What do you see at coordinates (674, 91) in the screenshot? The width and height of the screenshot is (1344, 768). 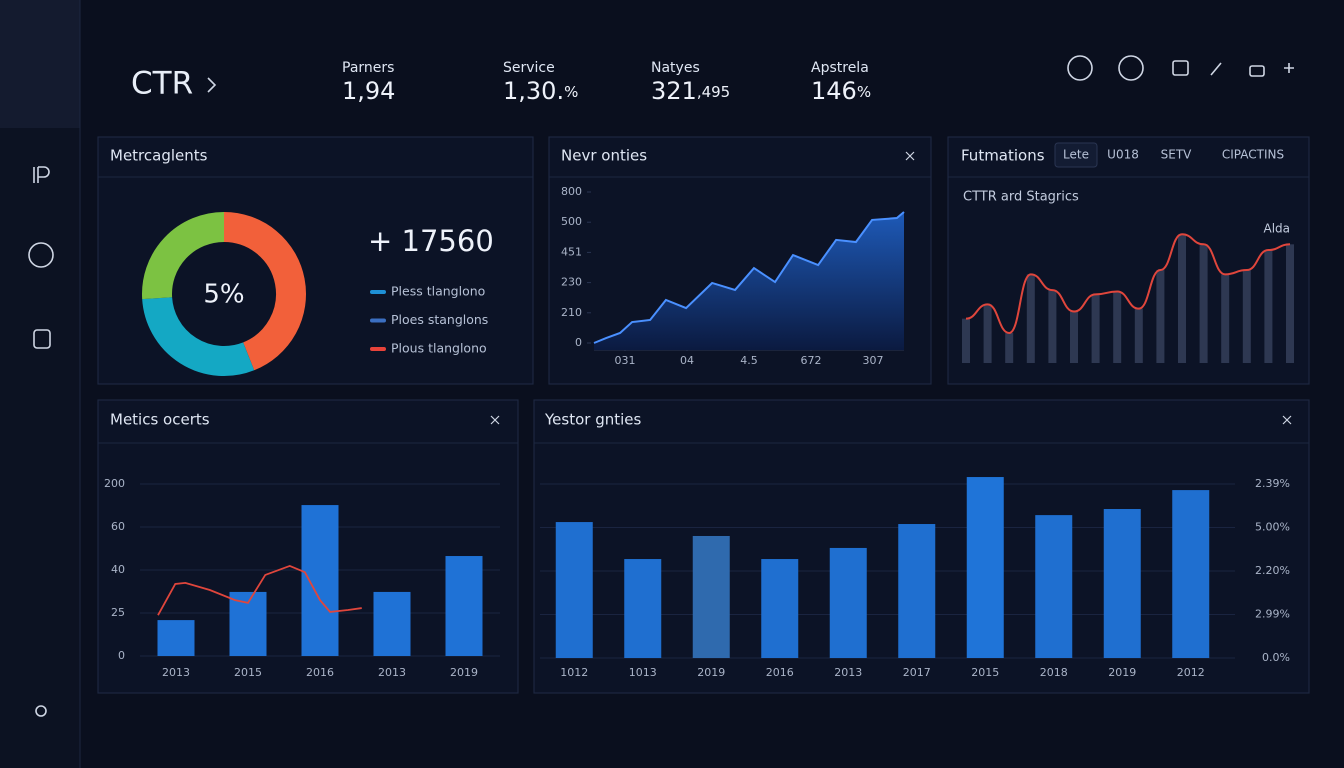 I see `stat-number: 321` at bounding box center [674, 91].